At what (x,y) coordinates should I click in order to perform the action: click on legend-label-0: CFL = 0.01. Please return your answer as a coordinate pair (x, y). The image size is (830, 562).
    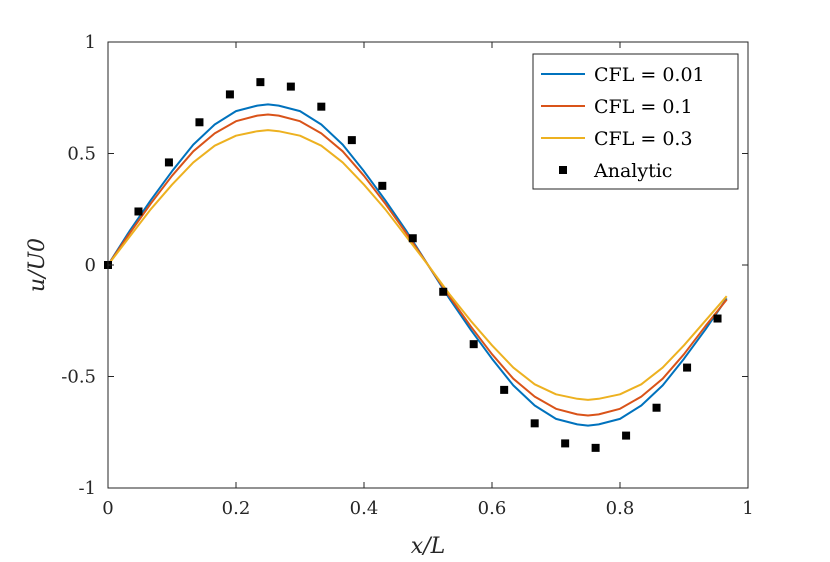
    Looking at the image, I should click on (649, 75).